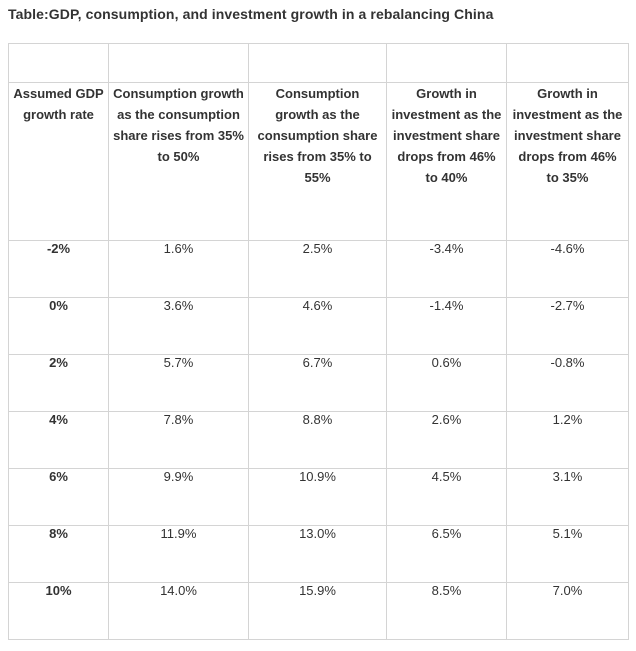 This screenshot has height=651, width=636. I want to click on table-row: 8% 11.9% 13.0% 6.5% 5.1%, so click(318, 554).